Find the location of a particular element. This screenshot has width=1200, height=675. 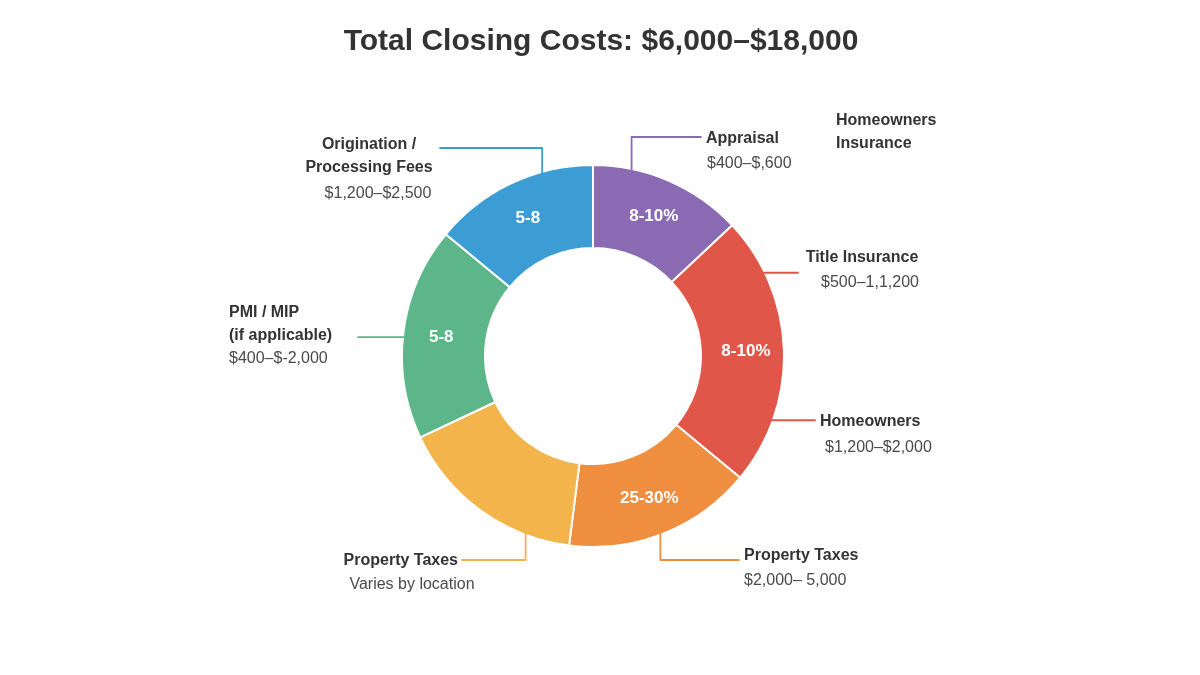

text: $1,200–$2,500 is located at coordinates (378, 192).